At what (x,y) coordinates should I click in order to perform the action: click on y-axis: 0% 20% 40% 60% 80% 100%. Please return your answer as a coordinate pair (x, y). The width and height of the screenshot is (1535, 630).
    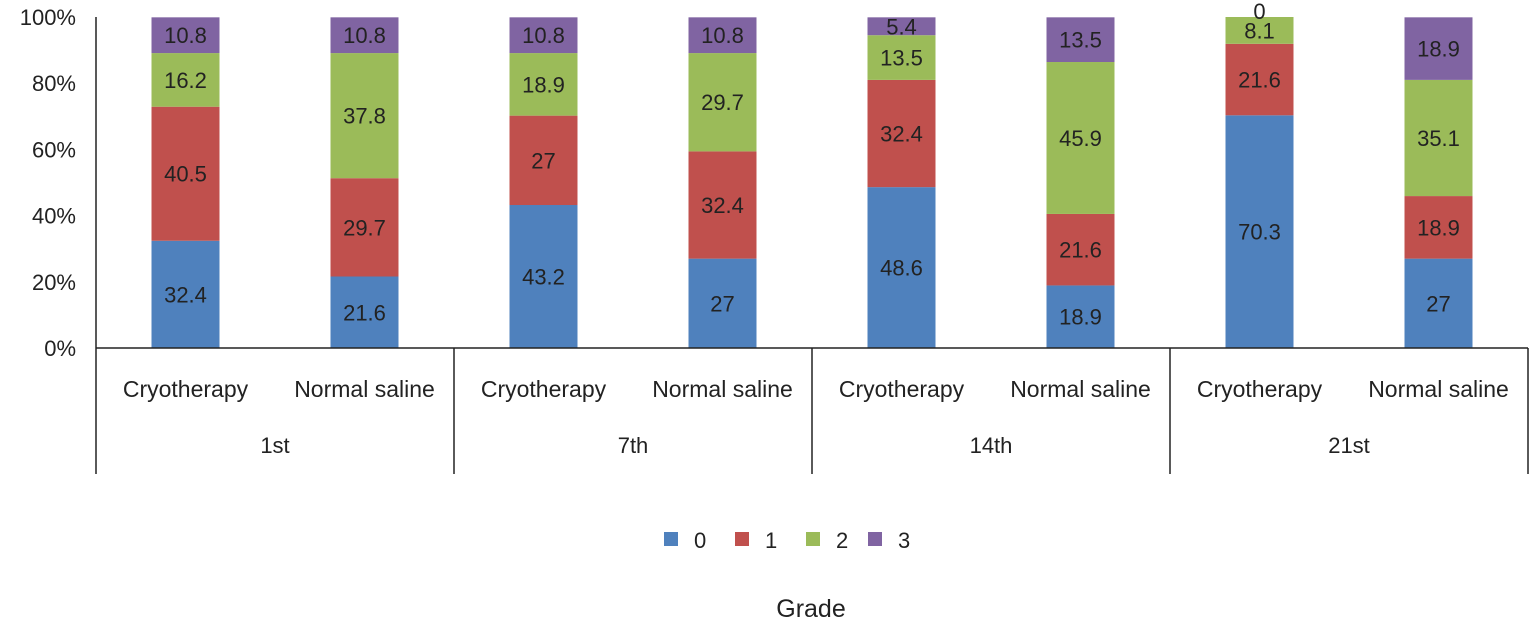
    Looking at the image, I should click on (58, 183).